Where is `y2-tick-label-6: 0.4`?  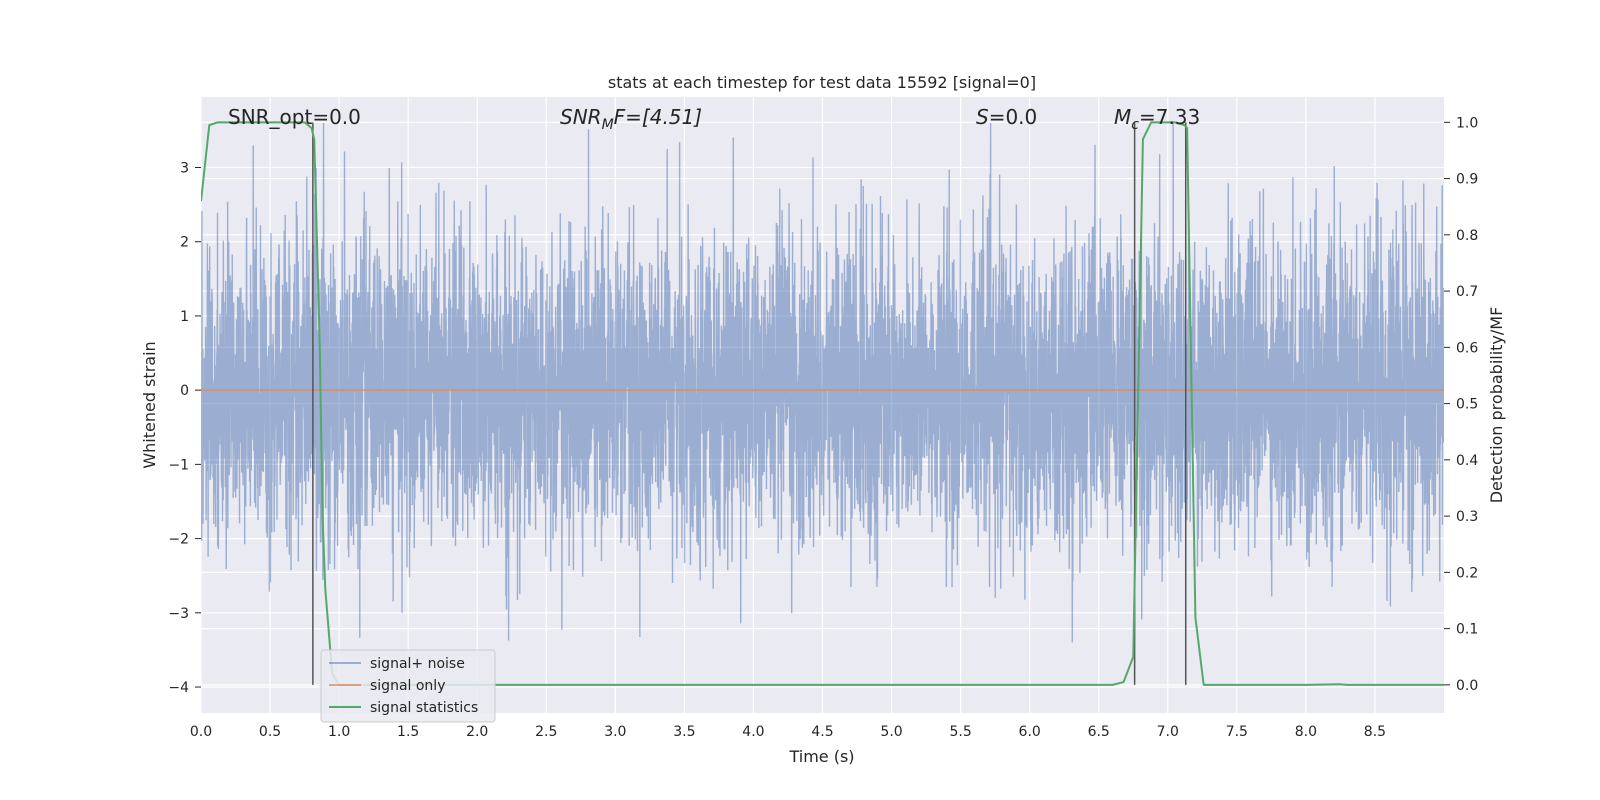
y2-tick-label-6: 0.4 is located at coordinates (1467, 461).